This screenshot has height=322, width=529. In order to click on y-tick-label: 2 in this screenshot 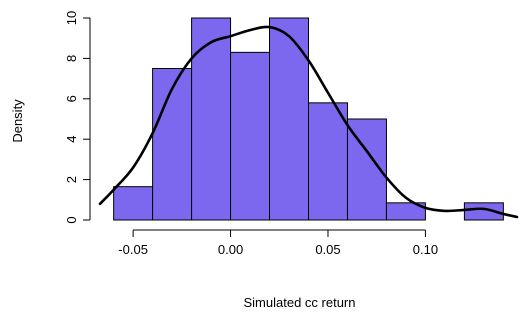, I will do `click(71, 179)`.